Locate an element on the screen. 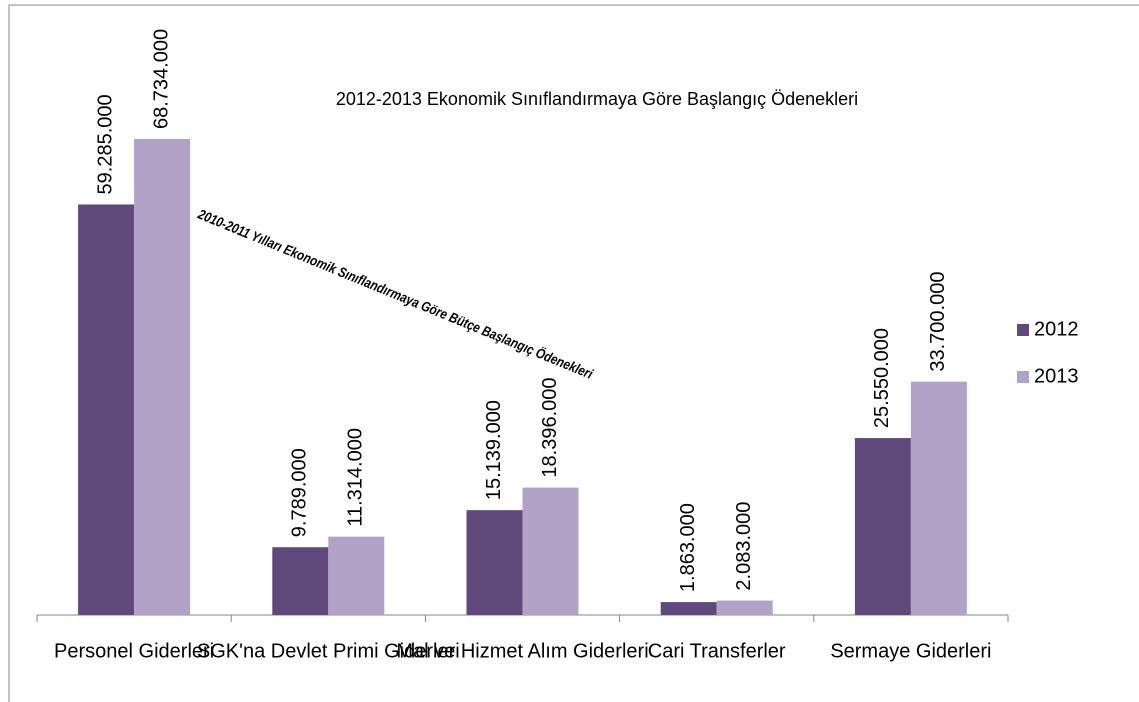 This screenshot has height=702, width=1139. x-tick-label: Sermaye Giderleri is located at coordinates (910, 651).